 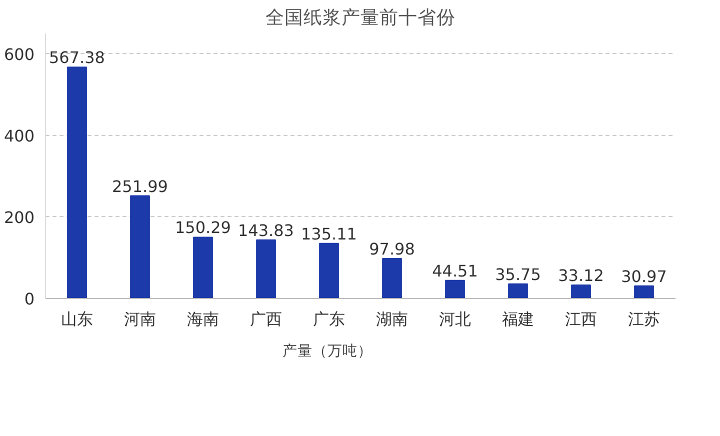 What do you see at coordinates (455, 319) in the screenshot?
I see `x-tick-label: 河北` at bounding box center [455, 319].